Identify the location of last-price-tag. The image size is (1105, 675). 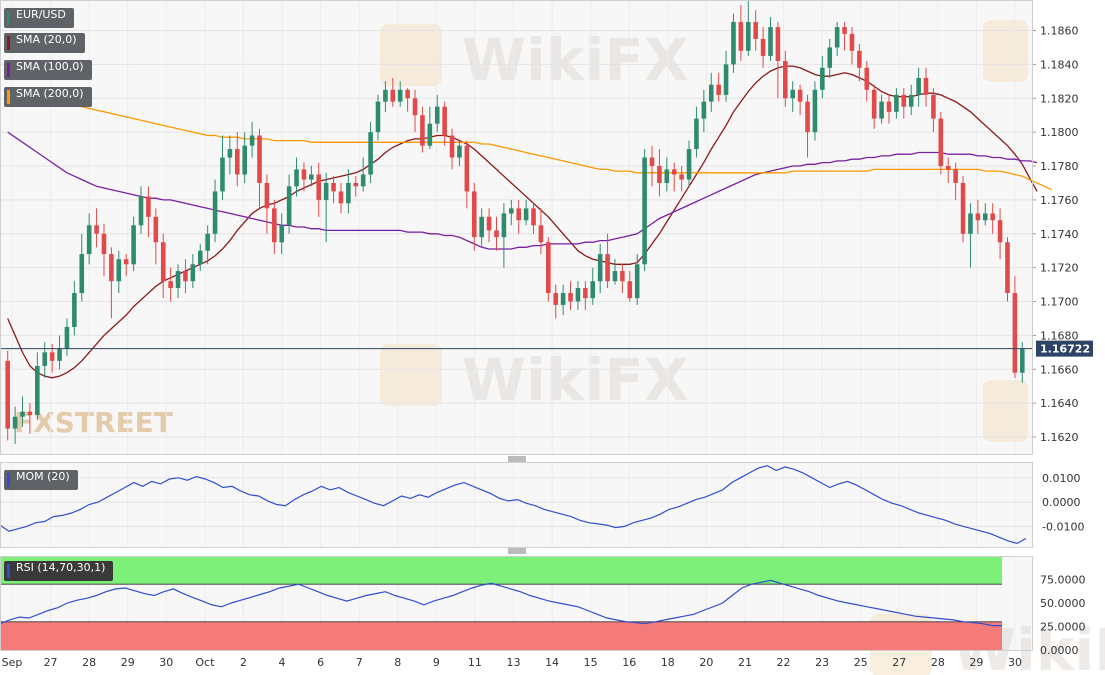
(1064, 348).